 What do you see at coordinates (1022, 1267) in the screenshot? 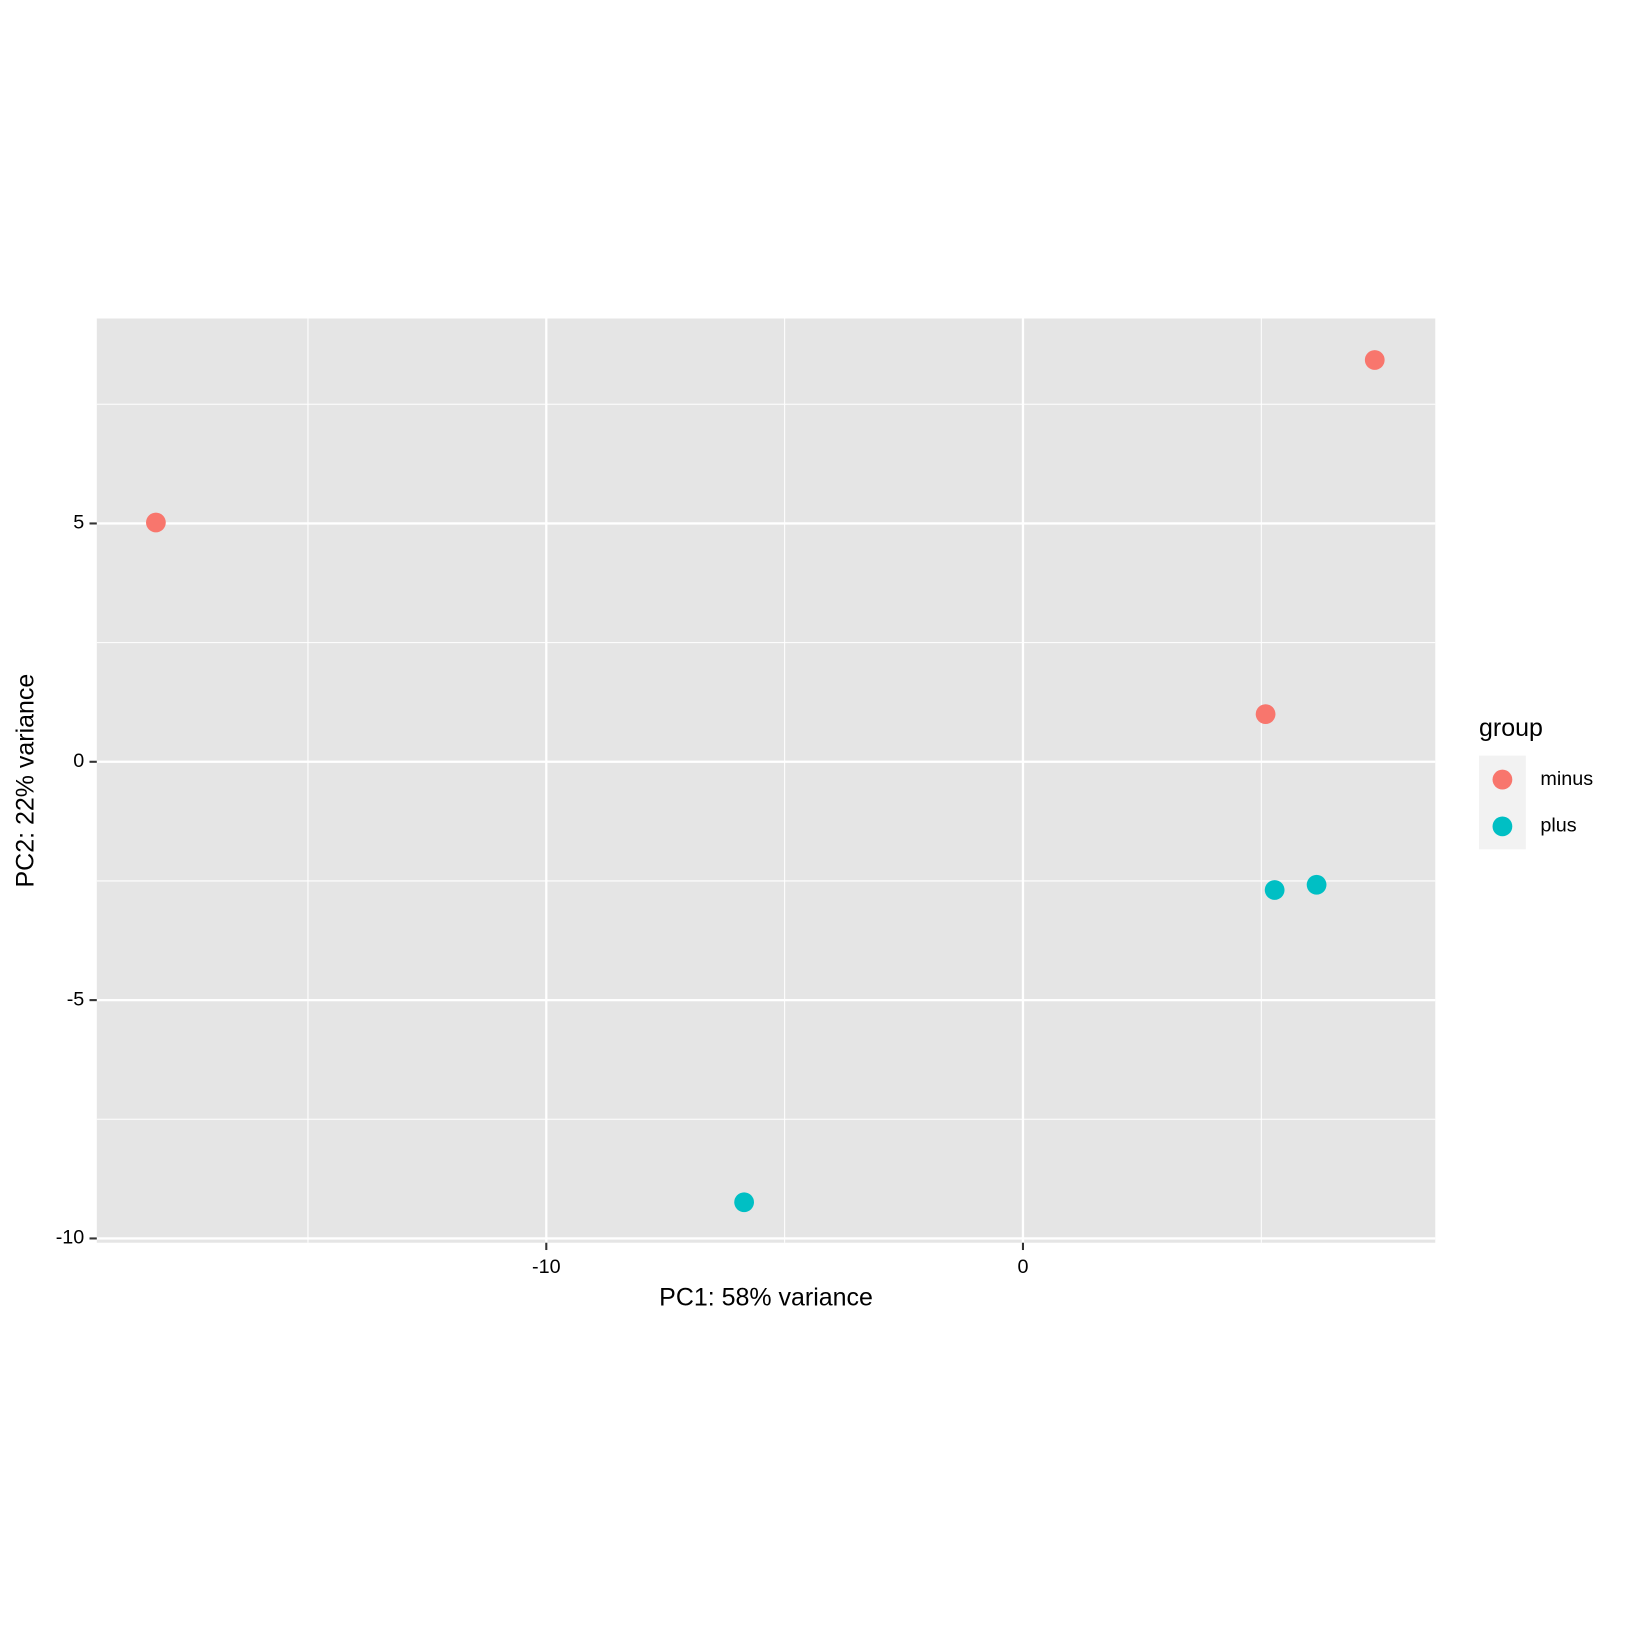
I see `x-tick-label: 0` at bounding box center [1022, 1267].